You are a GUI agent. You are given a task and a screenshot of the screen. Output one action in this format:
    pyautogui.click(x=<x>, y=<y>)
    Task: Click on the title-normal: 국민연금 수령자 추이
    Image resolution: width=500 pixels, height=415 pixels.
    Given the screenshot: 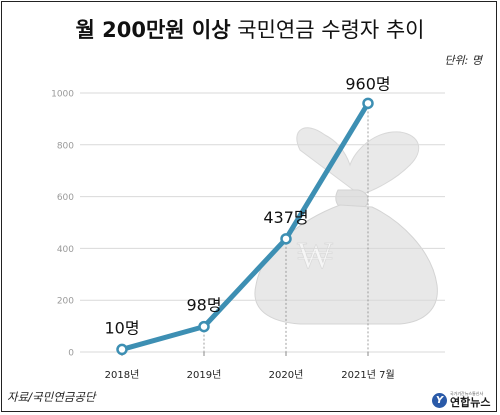 What is the action you would take?
    pyautogui.click(x=331, y=30)
    